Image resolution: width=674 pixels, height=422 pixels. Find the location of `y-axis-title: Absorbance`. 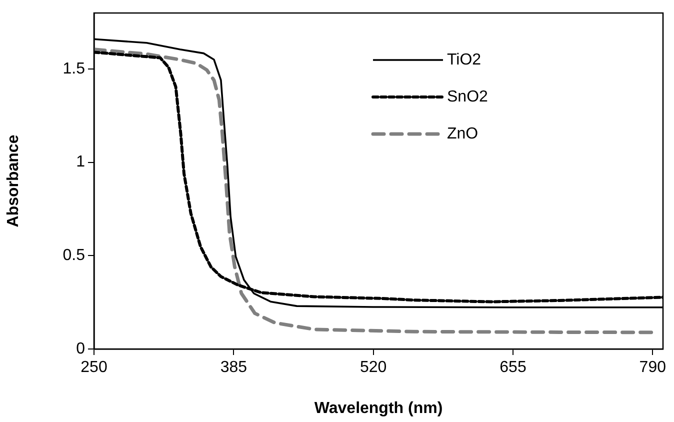

y-axis-title: Absorbance is located at coordinates (13, 181).